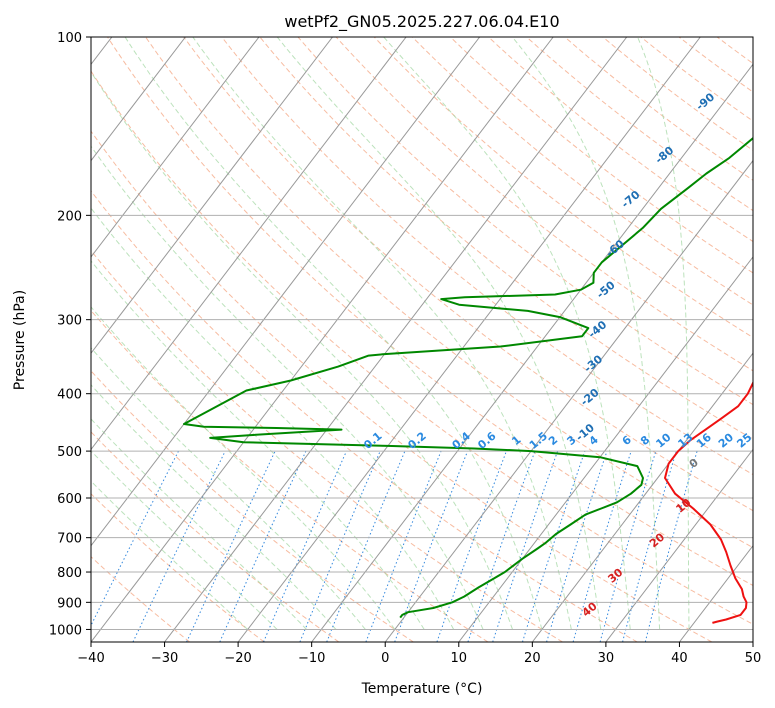  Describe the element at coordinates (665, 155) in the screenshot. I see `line-label: -80` at that location.